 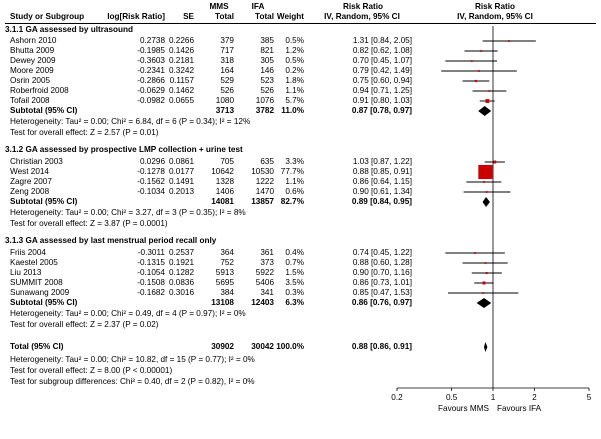 What do you see at coordinates (262, 171) in the screenshot?
I see `study-total-b: 10530` at bounding box center [262, 171].